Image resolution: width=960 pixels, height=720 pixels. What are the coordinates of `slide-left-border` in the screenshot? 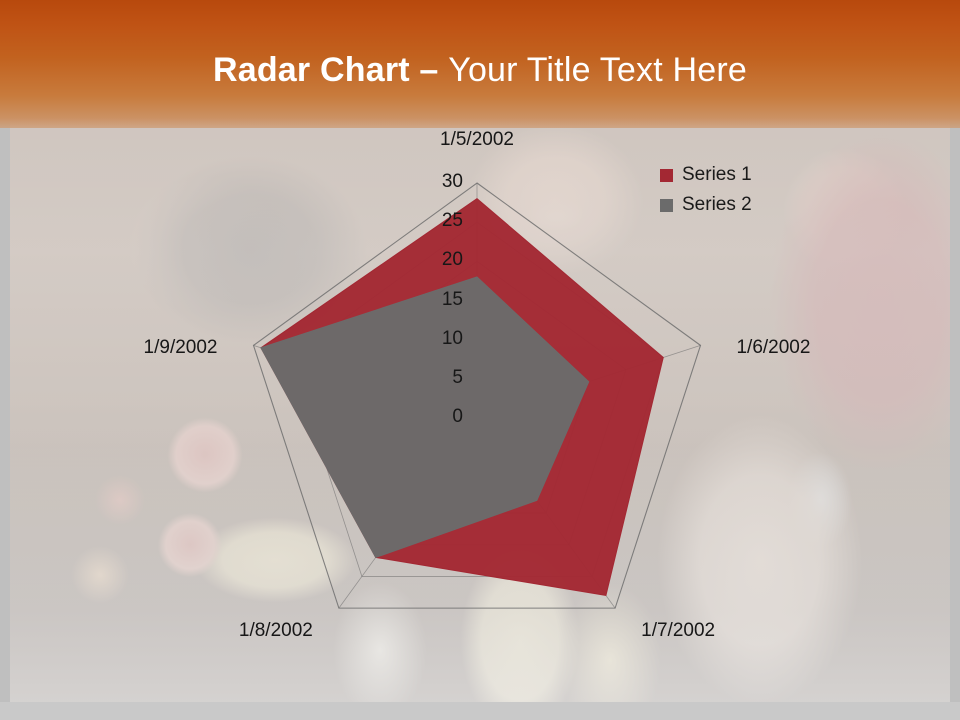 It's located at (5, 360).